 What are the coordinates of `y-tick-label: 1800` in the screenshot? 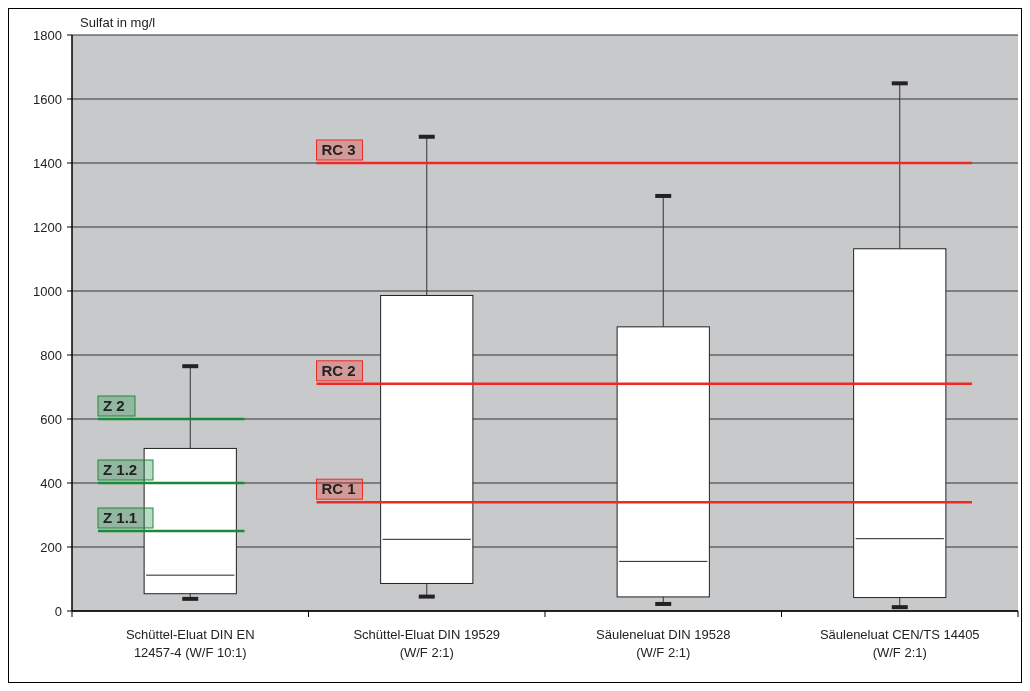 It's located at (47, 35).